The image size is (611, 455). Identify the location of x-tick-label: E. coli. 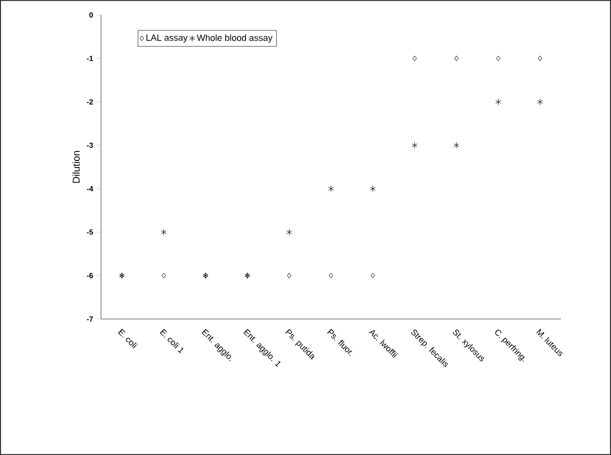
(128, 338).